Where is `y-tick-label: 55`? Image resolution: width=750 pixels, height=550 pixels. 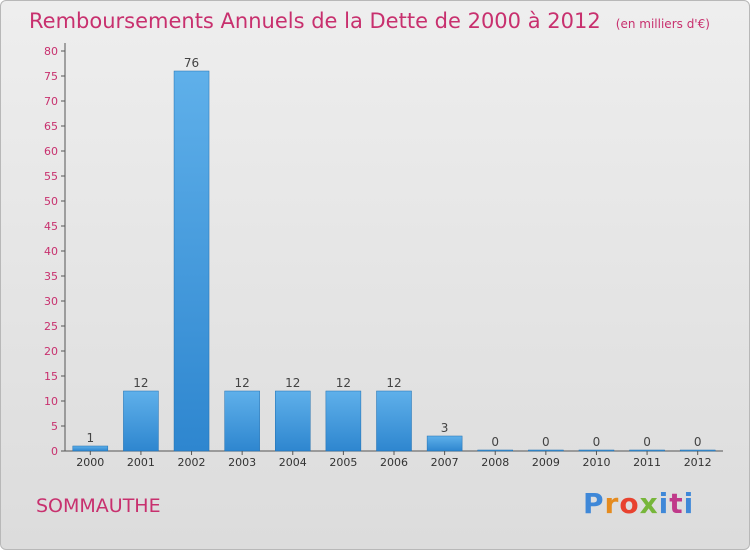 y-tick-label: 55 is located at coordinates (51, 176).